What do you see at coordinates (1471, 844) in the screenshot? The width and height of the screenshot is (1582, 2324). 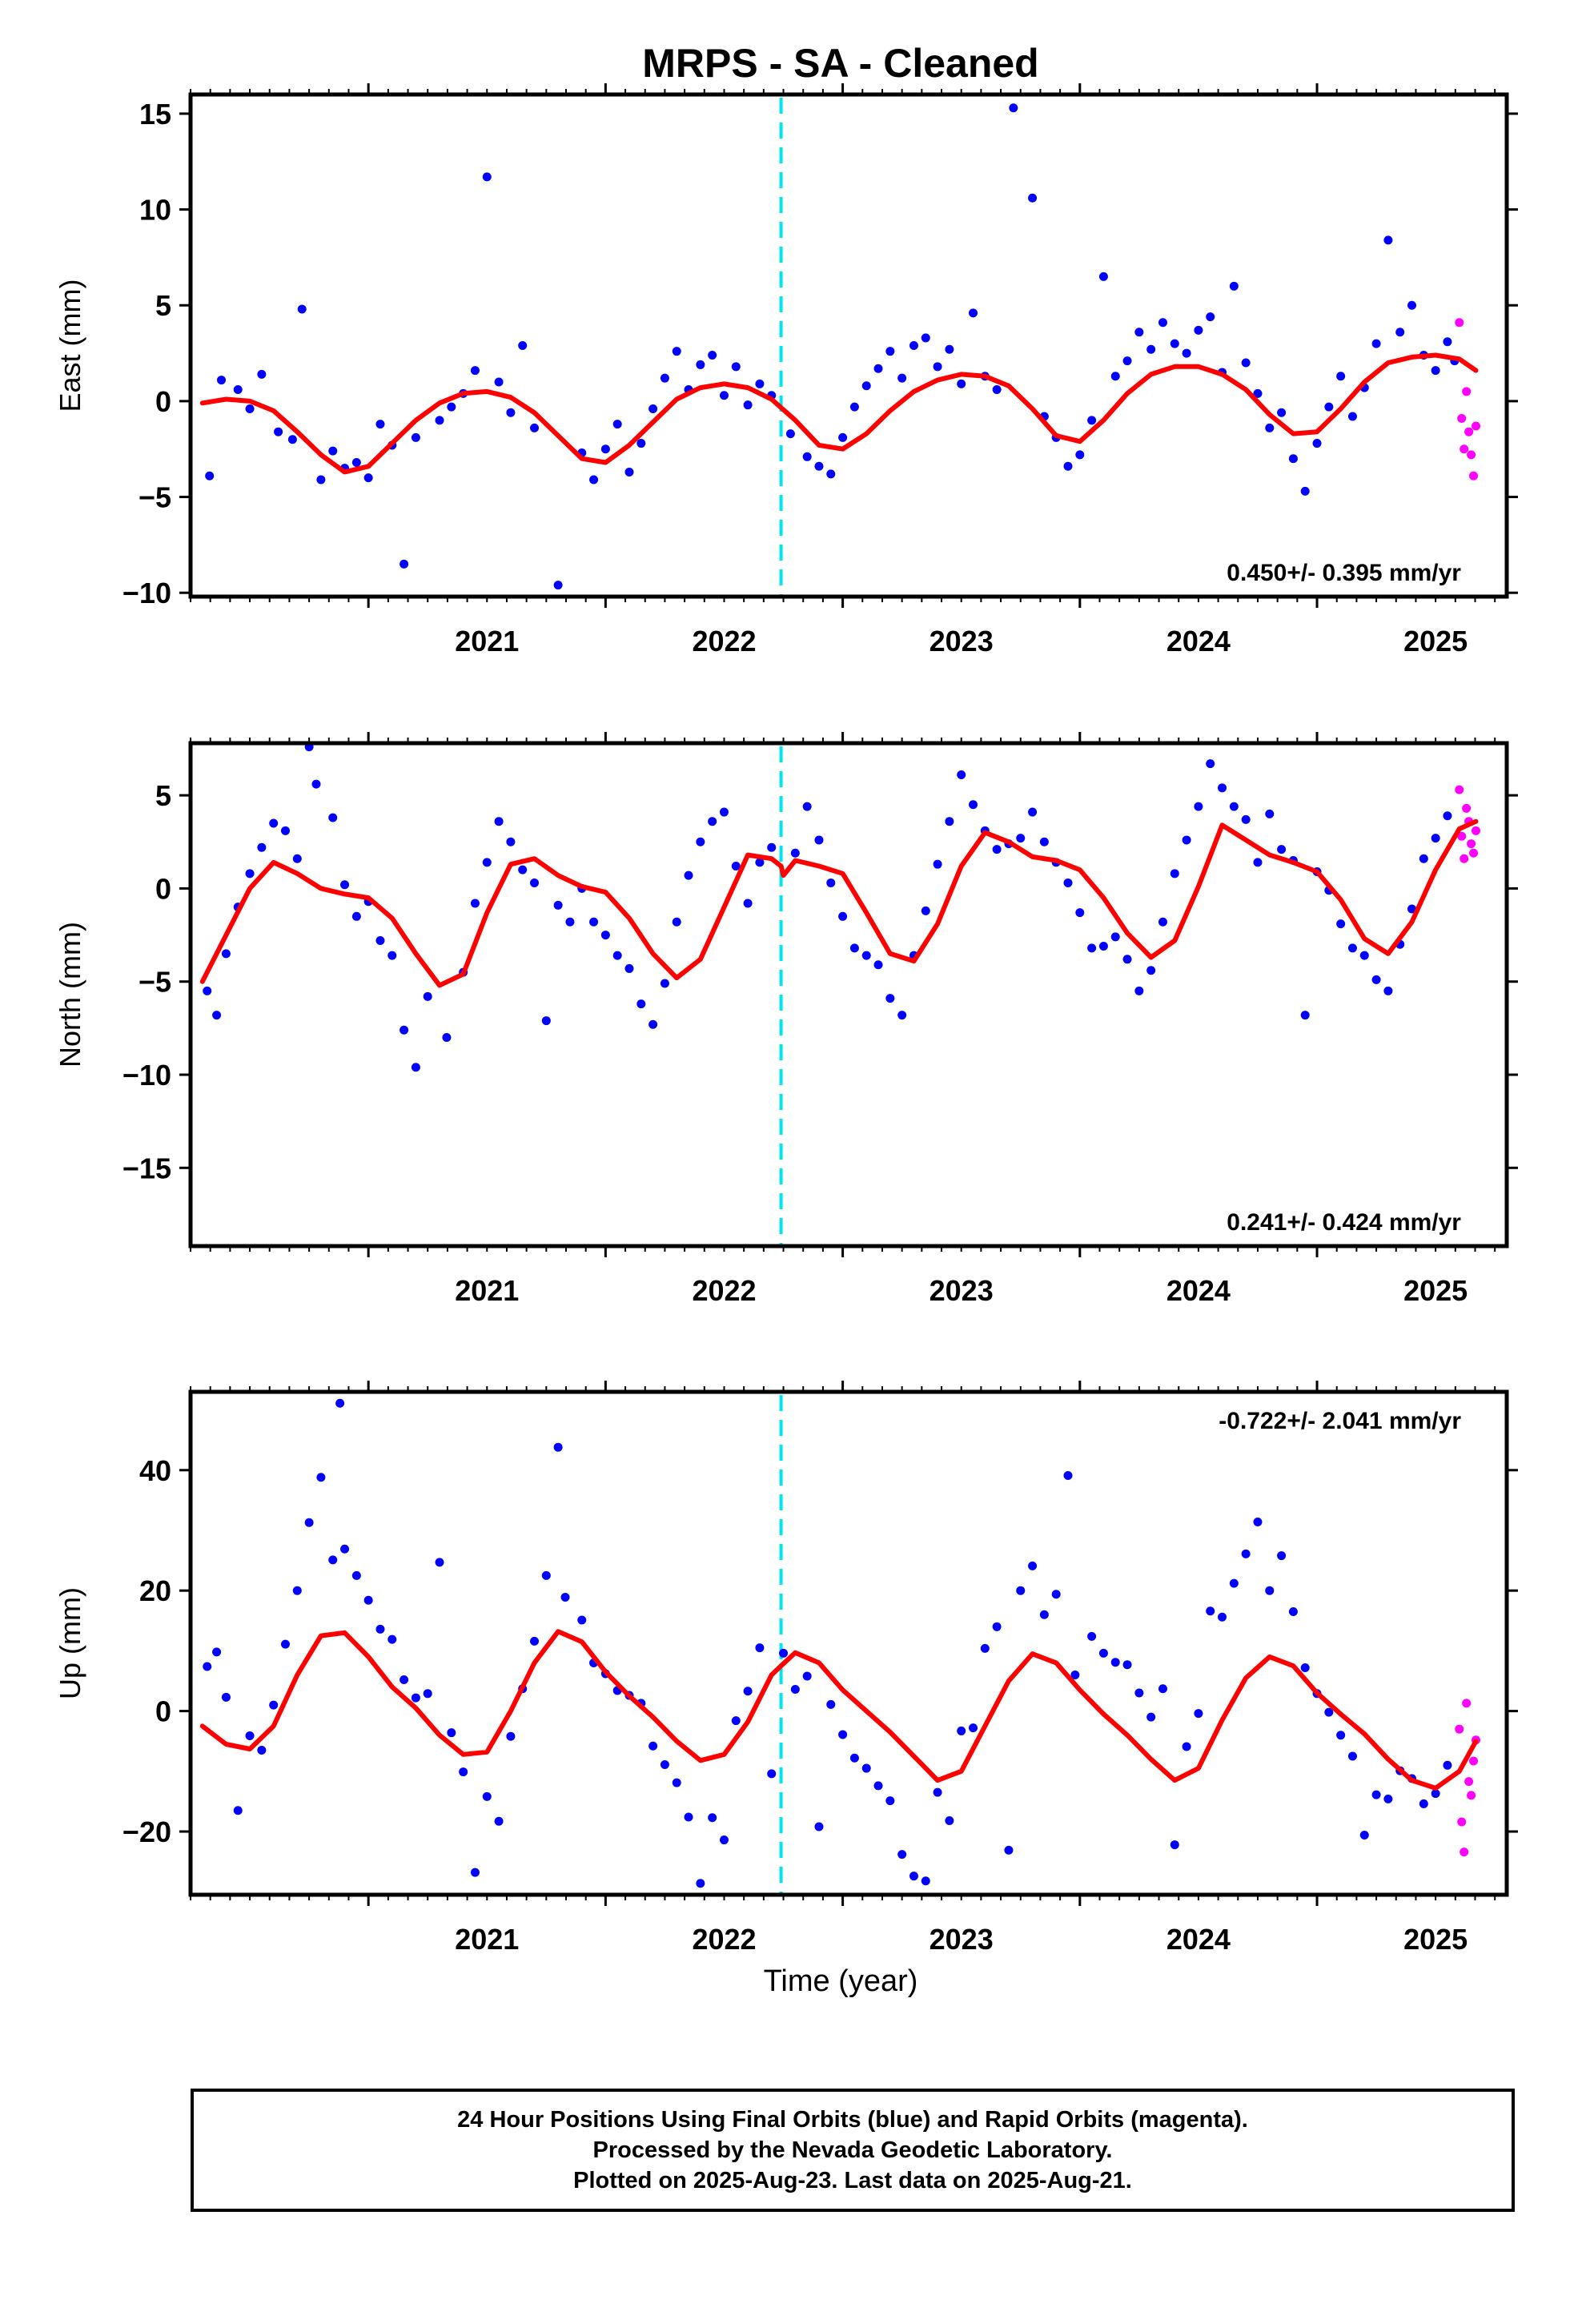 I see `north-rapid-point` at bounding box center [1471, 844].